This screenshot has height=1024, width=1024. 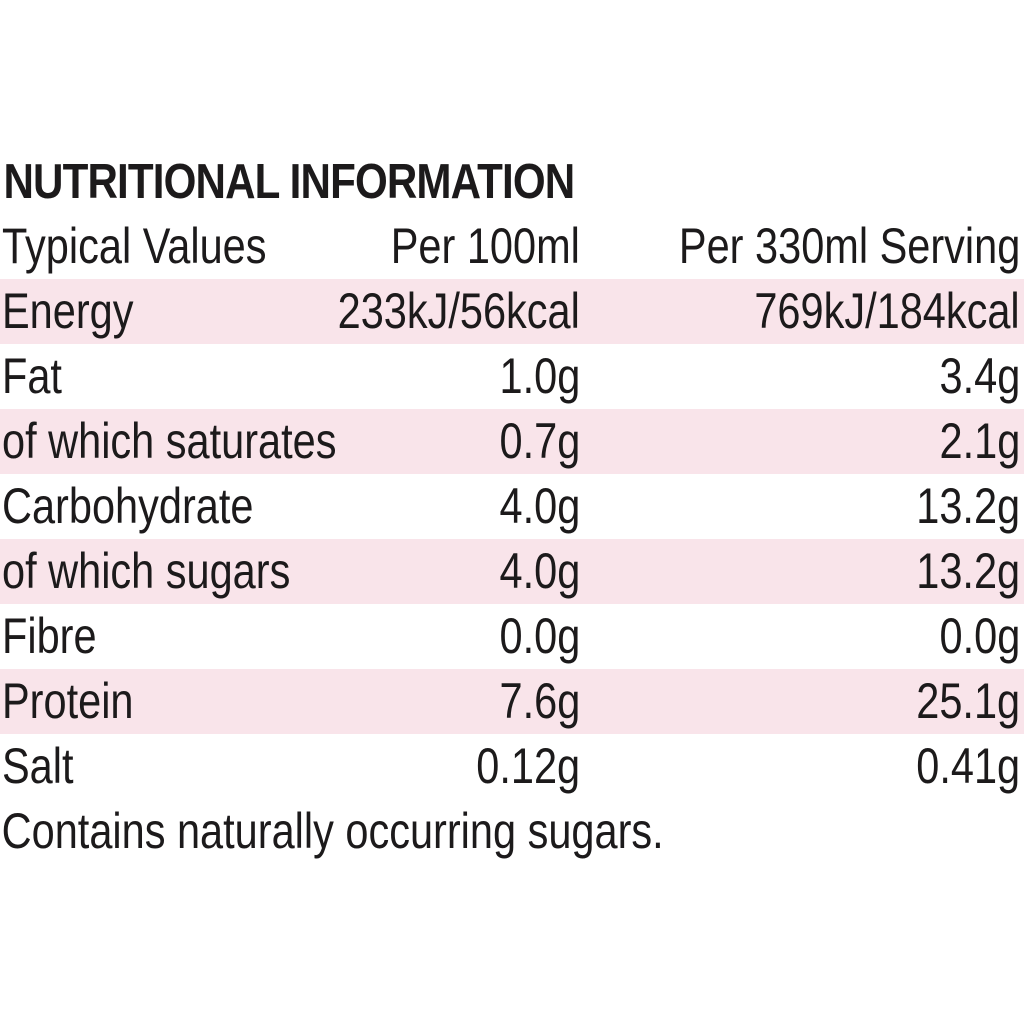 I want to click on row-label: Carbohydrate, so click(x=128, y=506).